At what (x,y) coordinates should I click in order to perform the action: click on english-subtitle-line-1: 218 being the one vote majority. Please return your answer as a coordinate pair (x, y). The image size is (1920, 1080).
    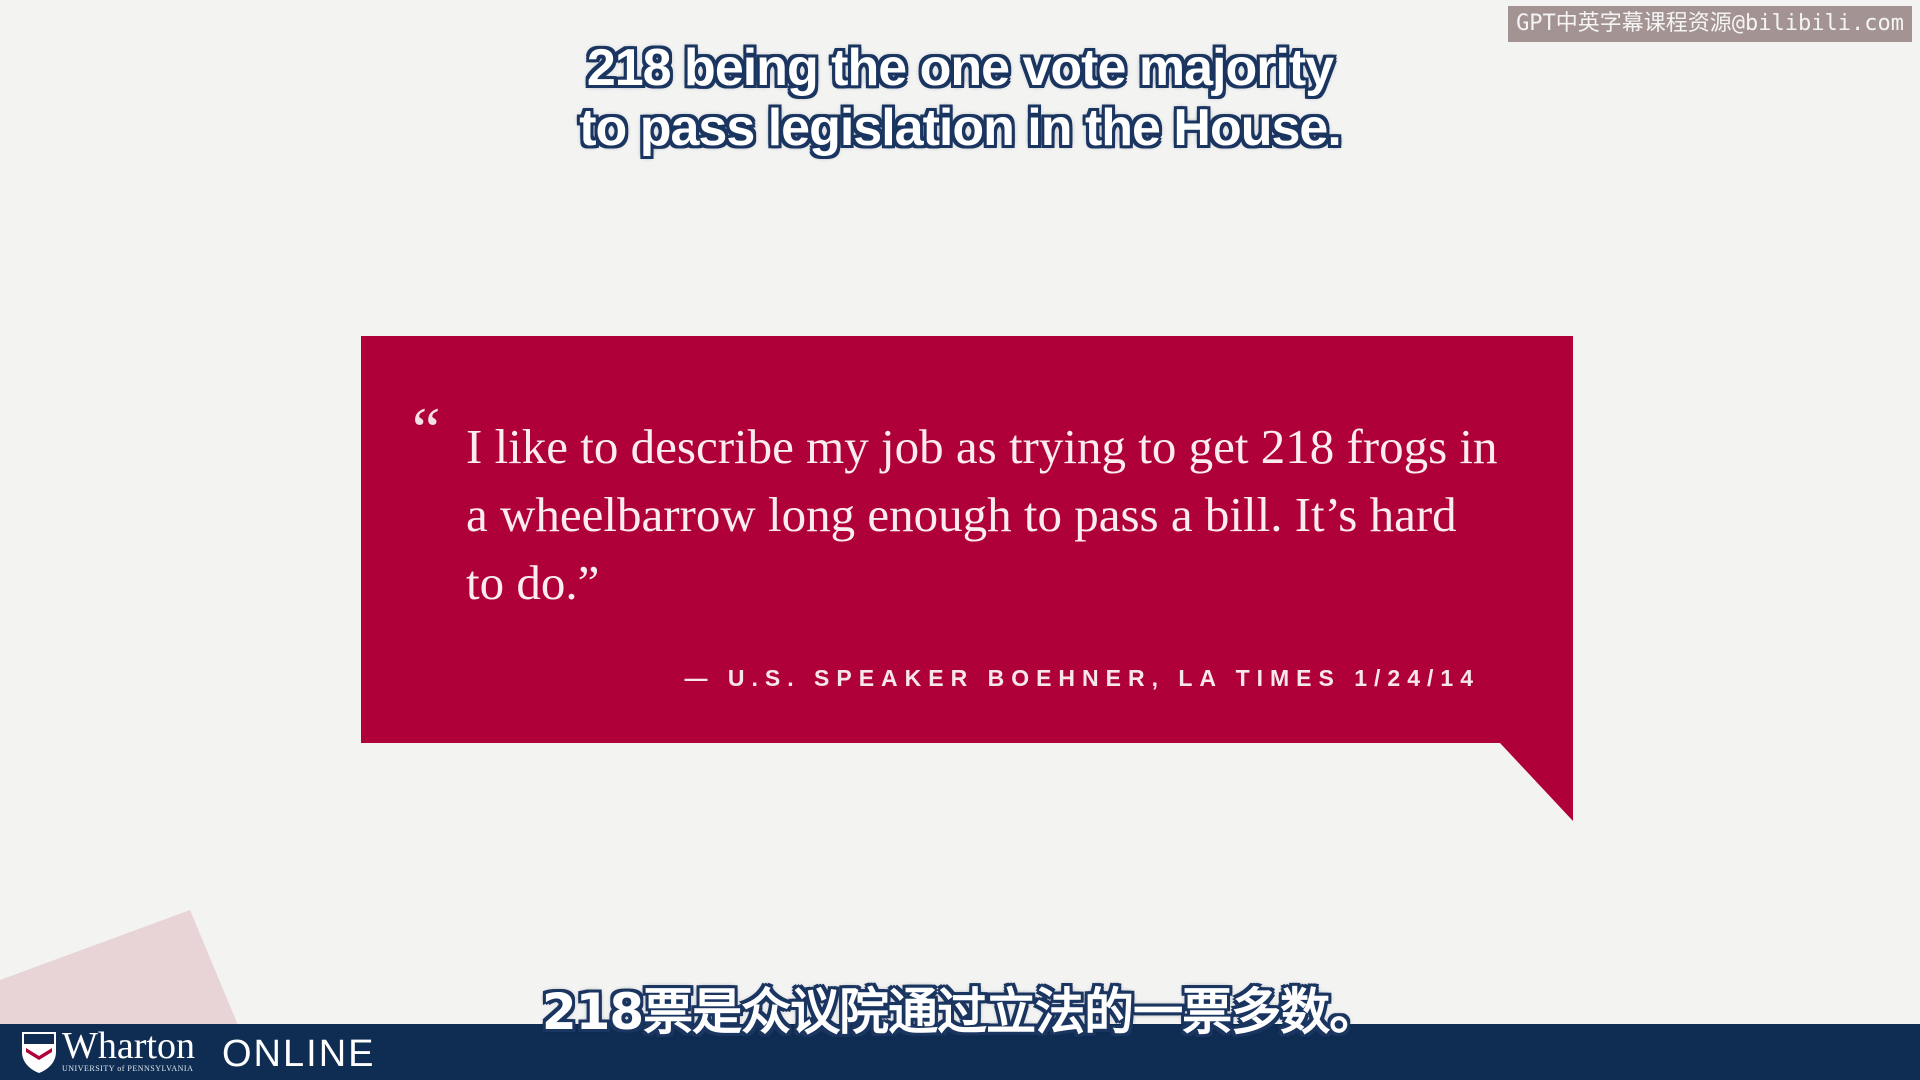
    Looking at the image, I should click on (960, 68).